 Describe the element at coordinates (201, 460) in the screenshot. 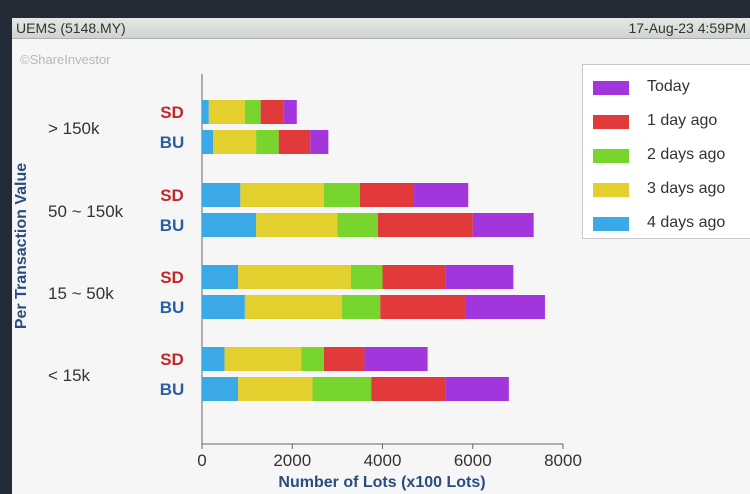

I see `x-tick-label: 0` at that location.